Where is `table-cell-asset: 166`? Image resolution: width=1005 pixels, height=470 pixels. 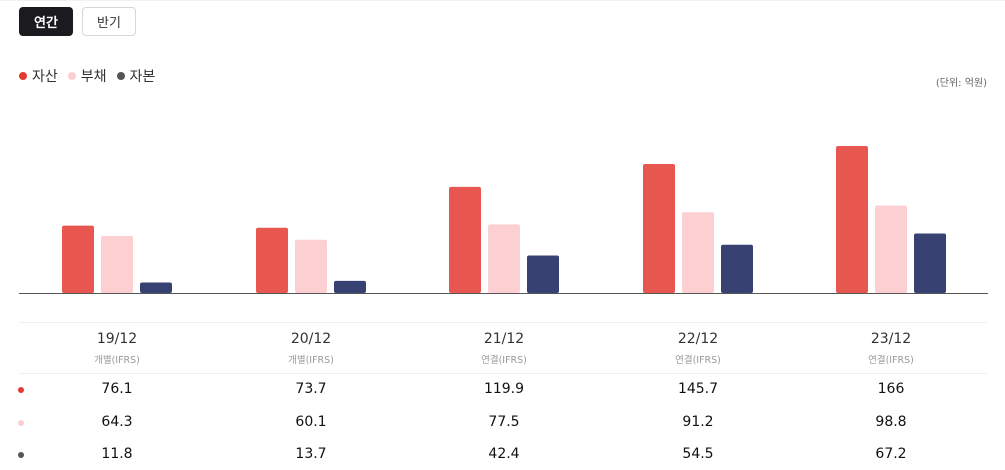 table-cell-asset: 166 is located at coordinates (891, 389).